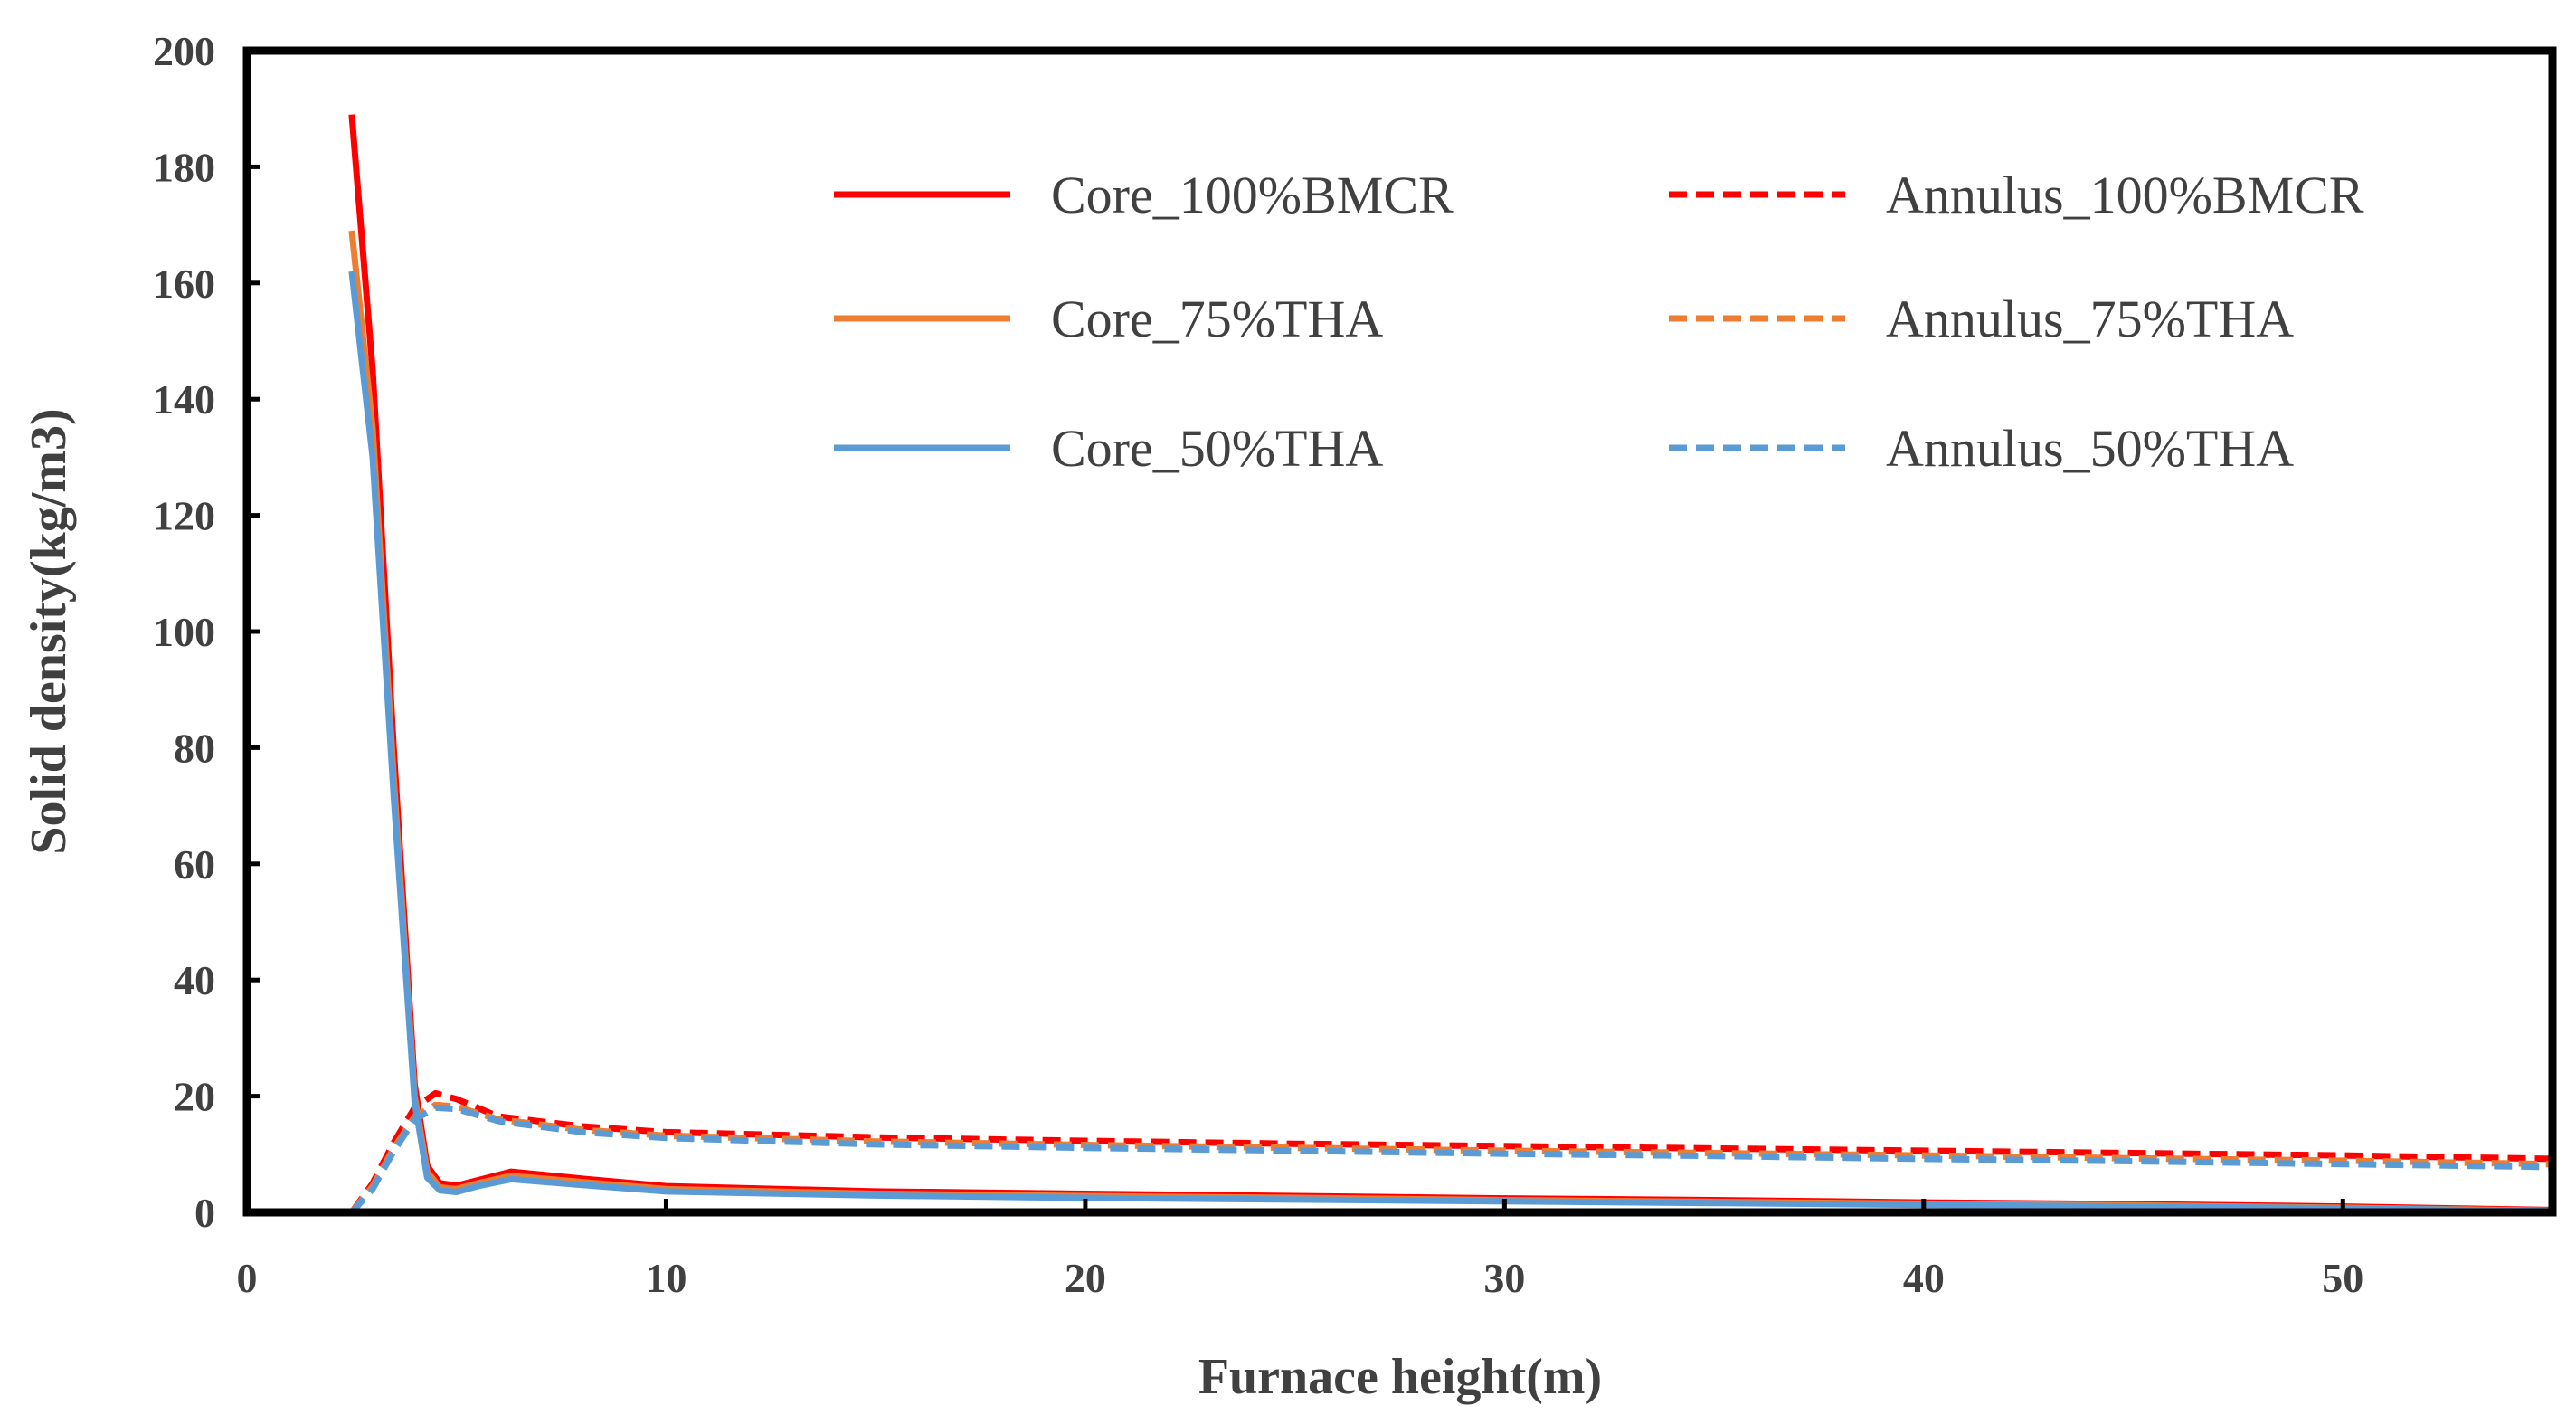 This screenshot has height=1415, width=2576. What do you see at coordinates (248, 1278) in the screenshot?
I see `x-tick-label: 0` at bounding box center [248, 1278].